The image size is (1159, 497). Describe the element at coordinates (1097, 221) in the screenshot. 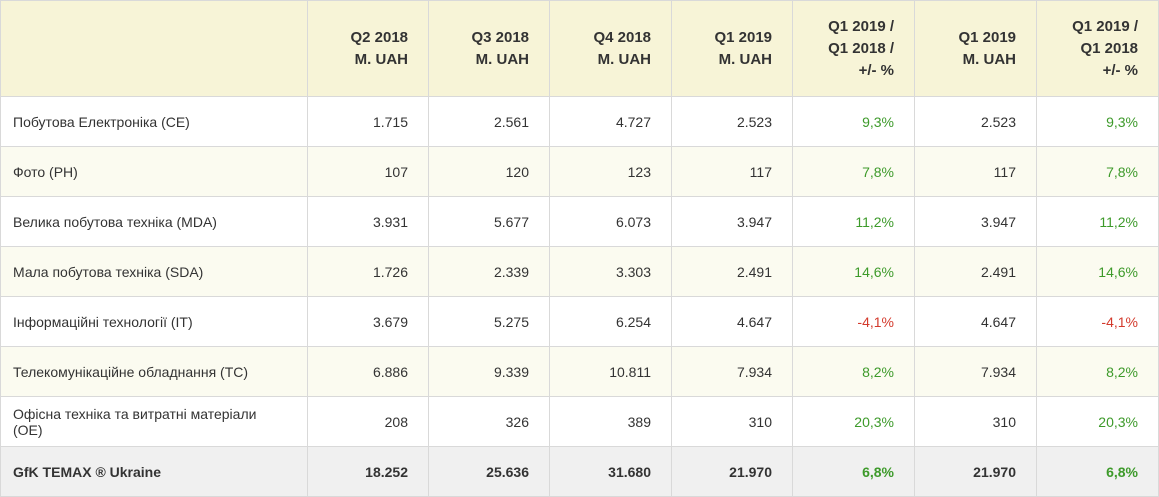

I see `cell-change-b: 11,2%` at that location.